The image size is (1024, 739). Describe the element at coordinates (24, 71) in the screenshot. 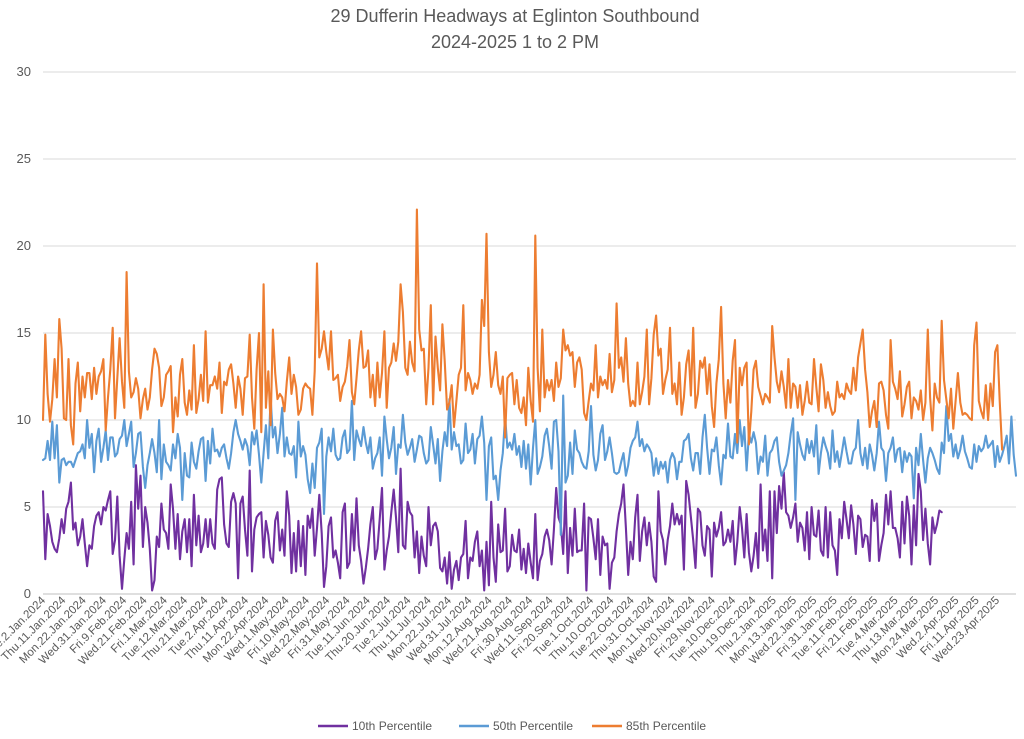

I see `y-tick-label: 30` at that location.